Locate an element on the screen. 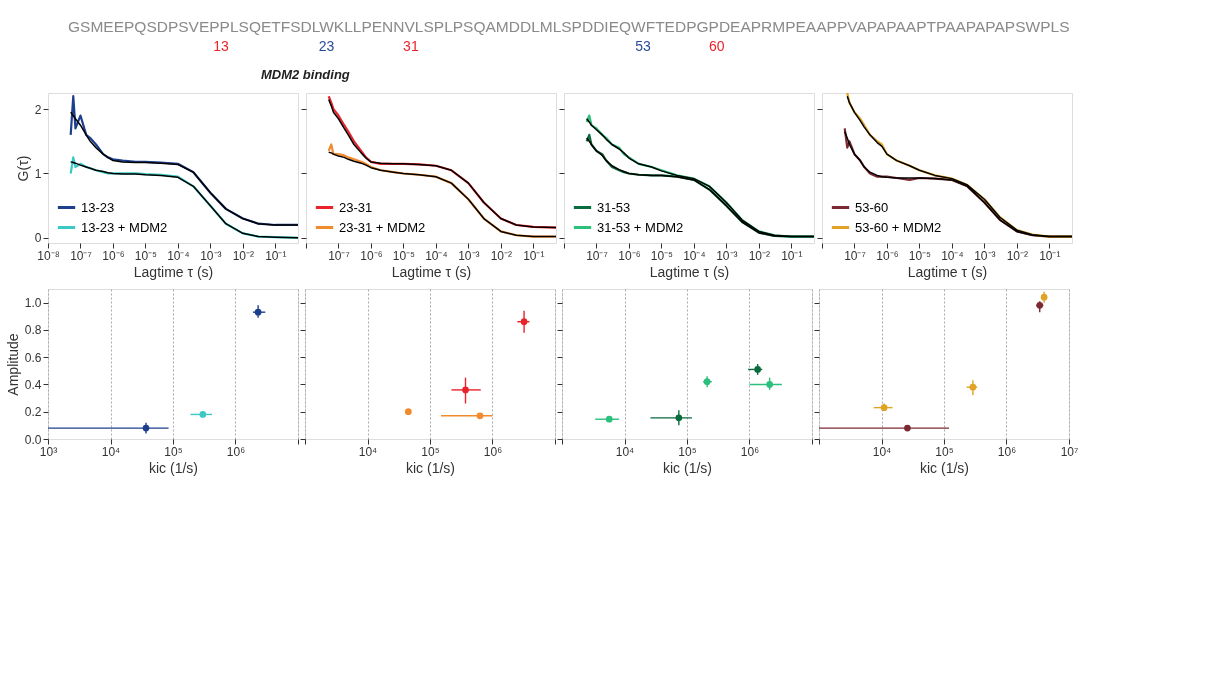 The image size is (1213, 700). x-tick-label: 10³ is located at coordinates (48, 451).